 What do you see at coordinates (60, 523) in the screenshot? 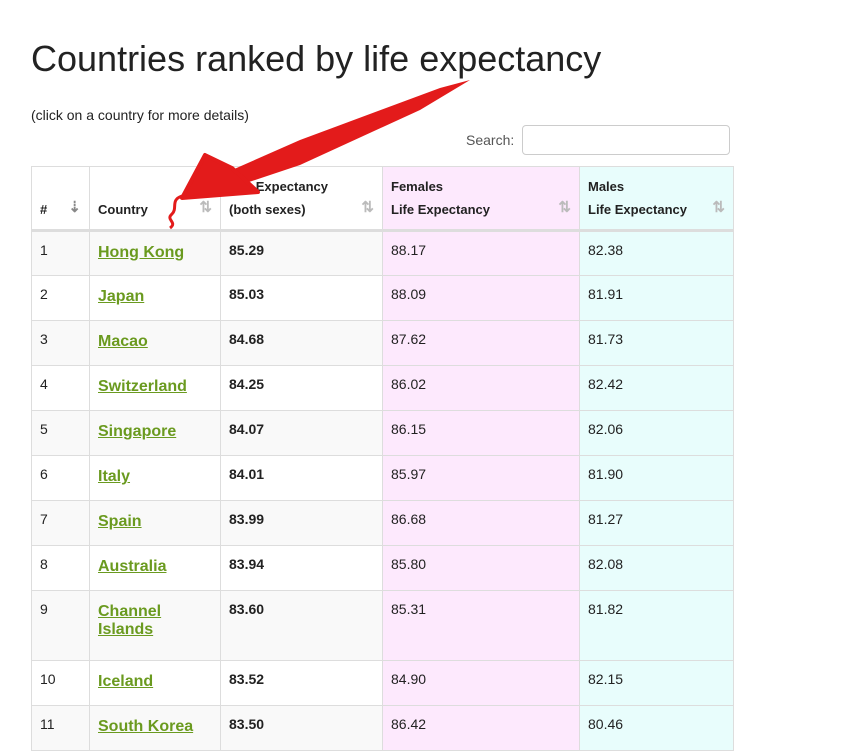
I see `rank-cell: 7` at bounding box center [60, 523].